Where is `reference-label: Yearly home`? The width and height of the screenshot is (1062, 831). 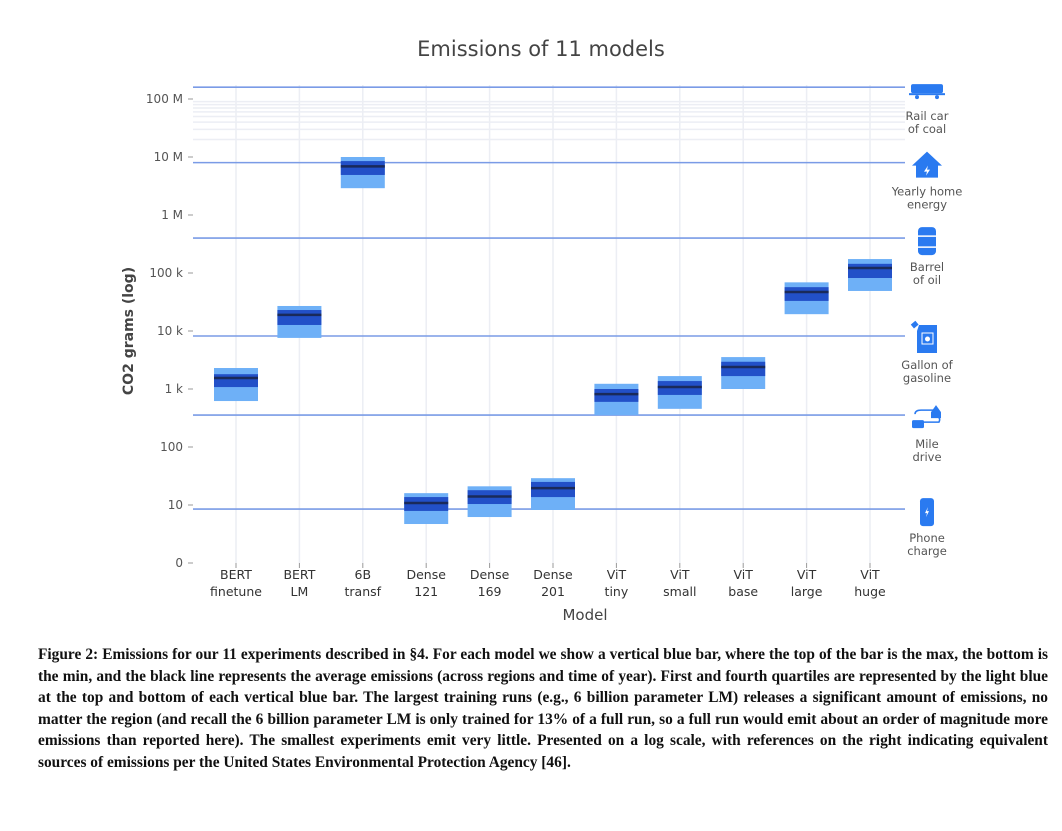
reference-label: Yearly home is located at coordinates (927, 192).